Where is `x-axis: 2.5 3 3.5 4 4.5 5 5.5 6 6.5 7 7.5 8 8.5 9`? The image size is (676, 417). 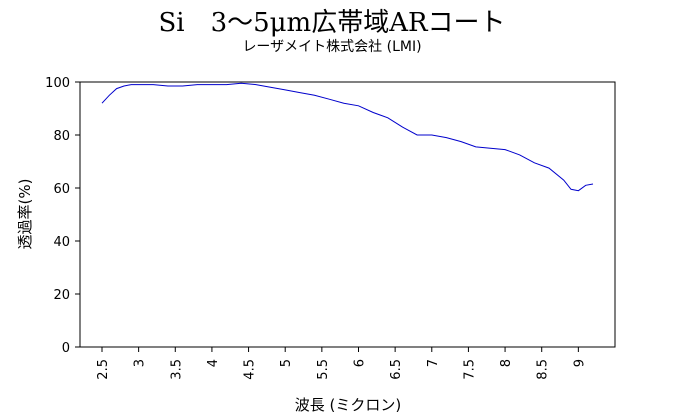 x-axis: 2.5 3 3.5 4 4.5 5 5.5 6 6.5 7 7.5 8 8.5 9 is located at coordinates (341, 363).